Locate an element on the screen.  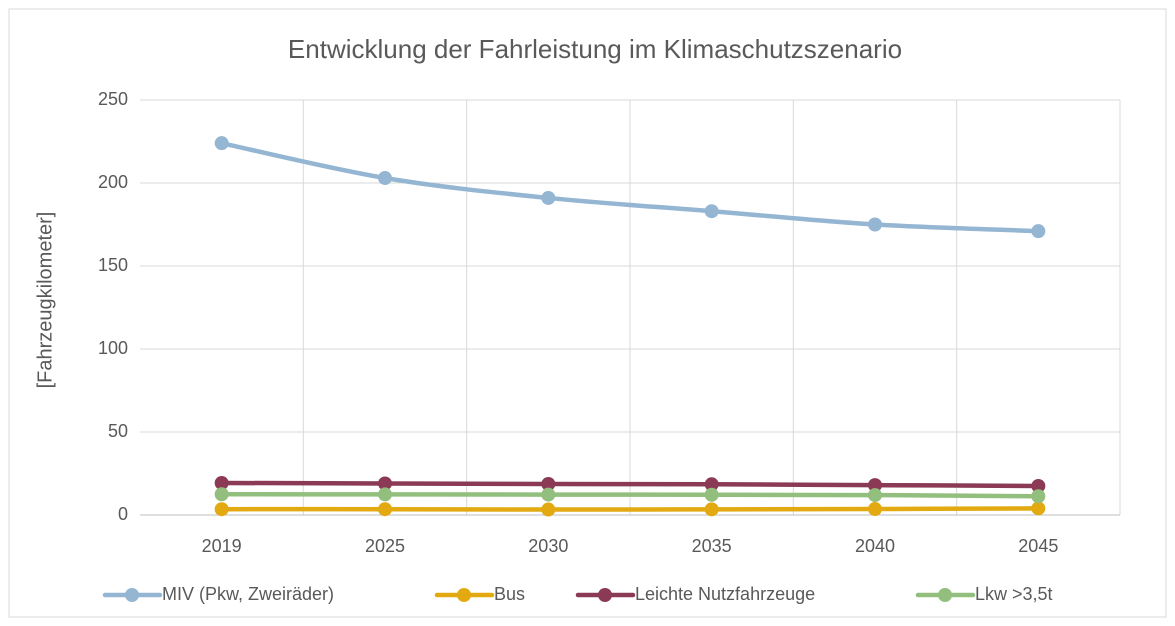
legend-label: Lkw >3,5t is located at coordinates (1014, 594).